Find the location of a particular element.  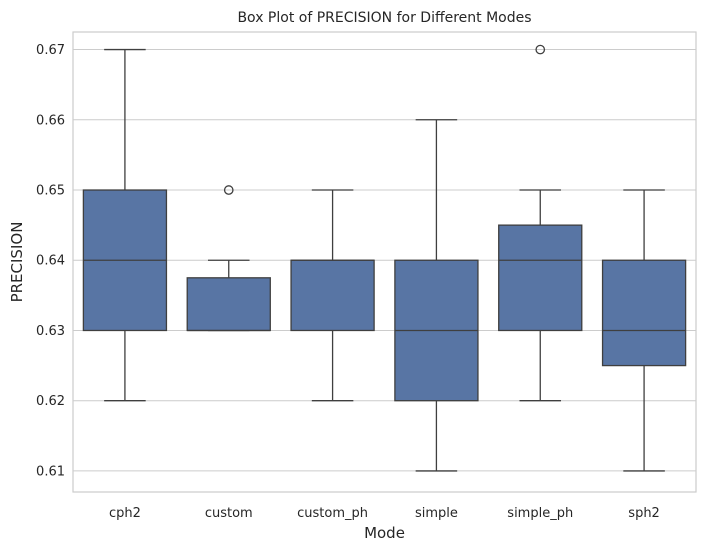

box-sph2 is located at coordinates (644, 330).